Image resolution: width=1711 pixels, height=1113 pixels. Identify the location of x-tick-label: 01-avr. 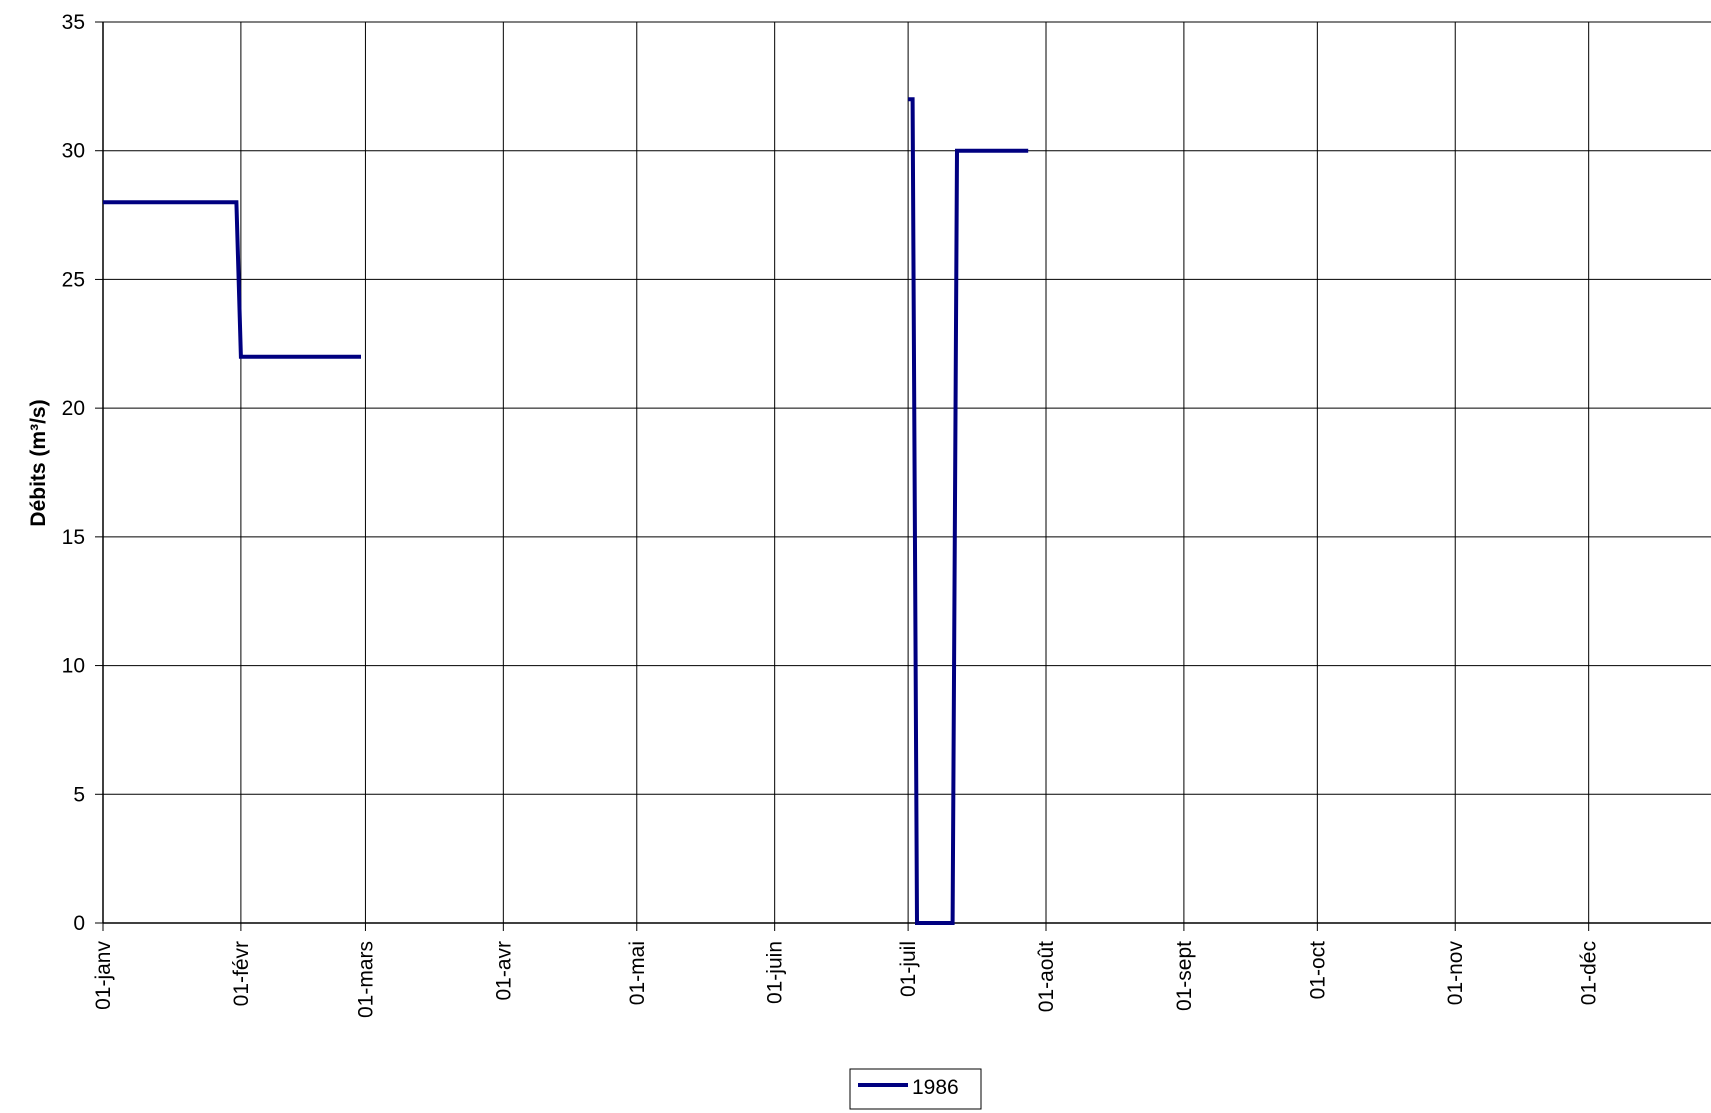
(503, 971).